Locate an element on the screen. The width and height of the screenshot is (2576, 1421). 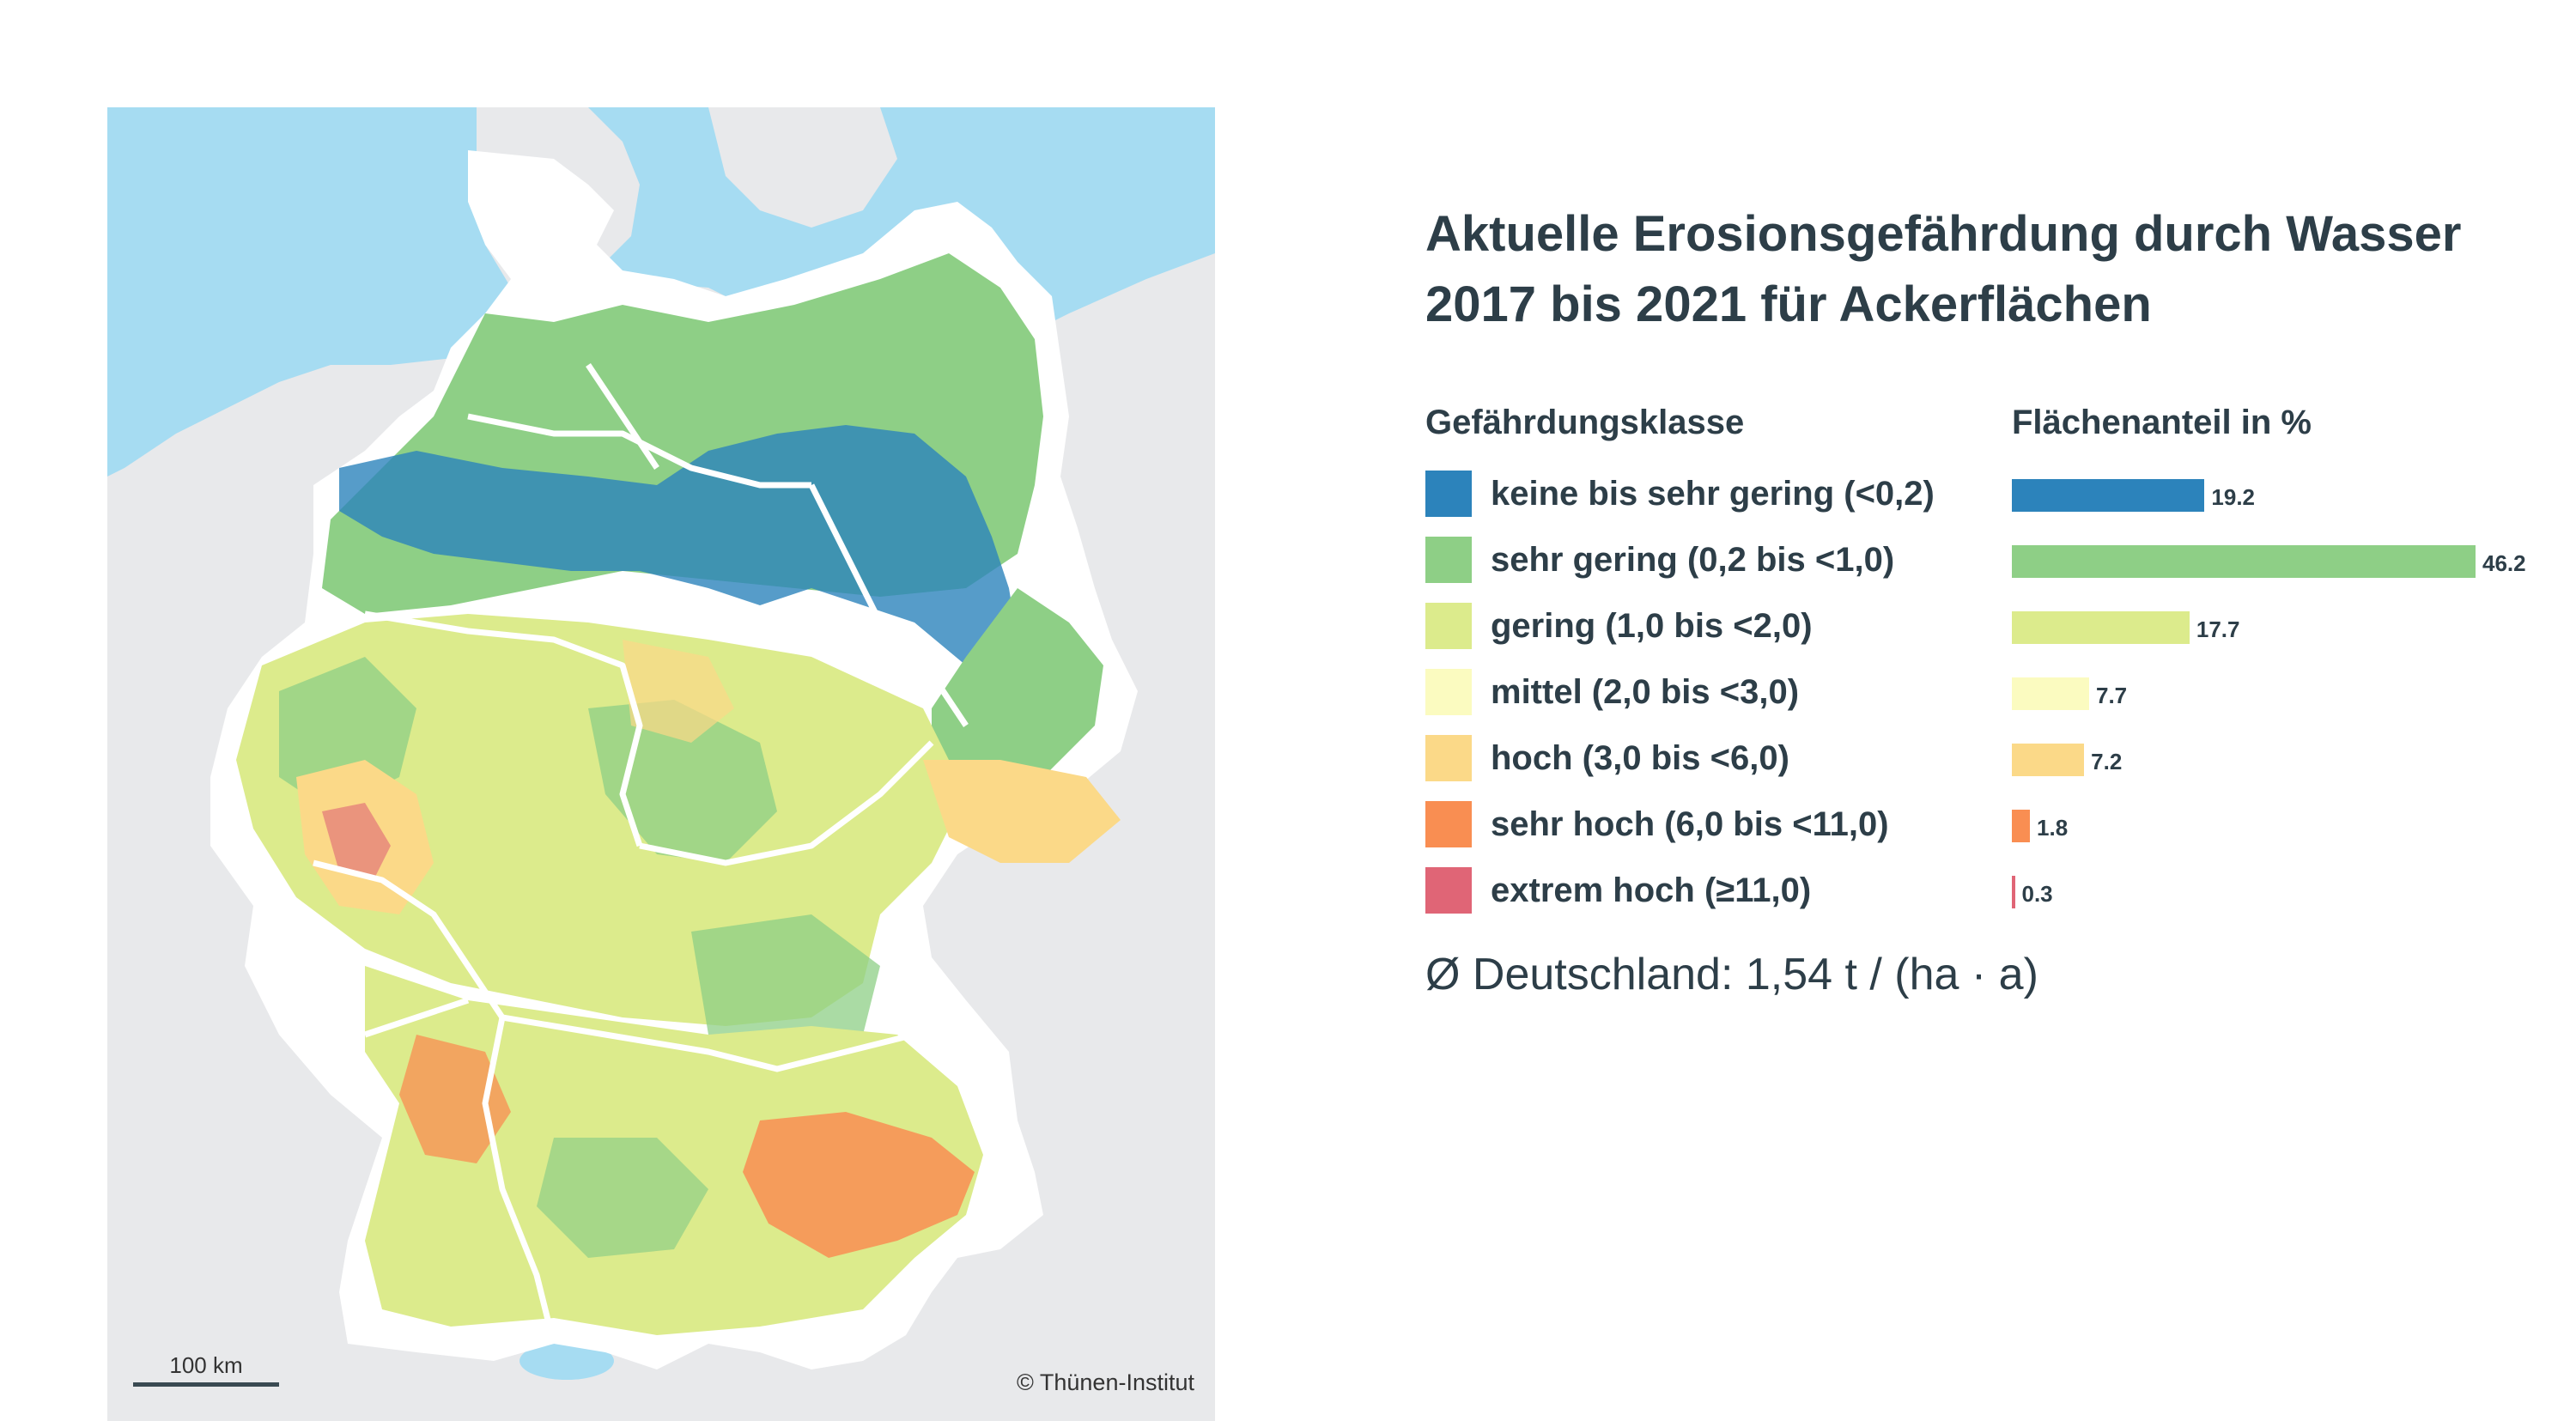
zone-southwest-orange is located at coordinates (455, 1099).